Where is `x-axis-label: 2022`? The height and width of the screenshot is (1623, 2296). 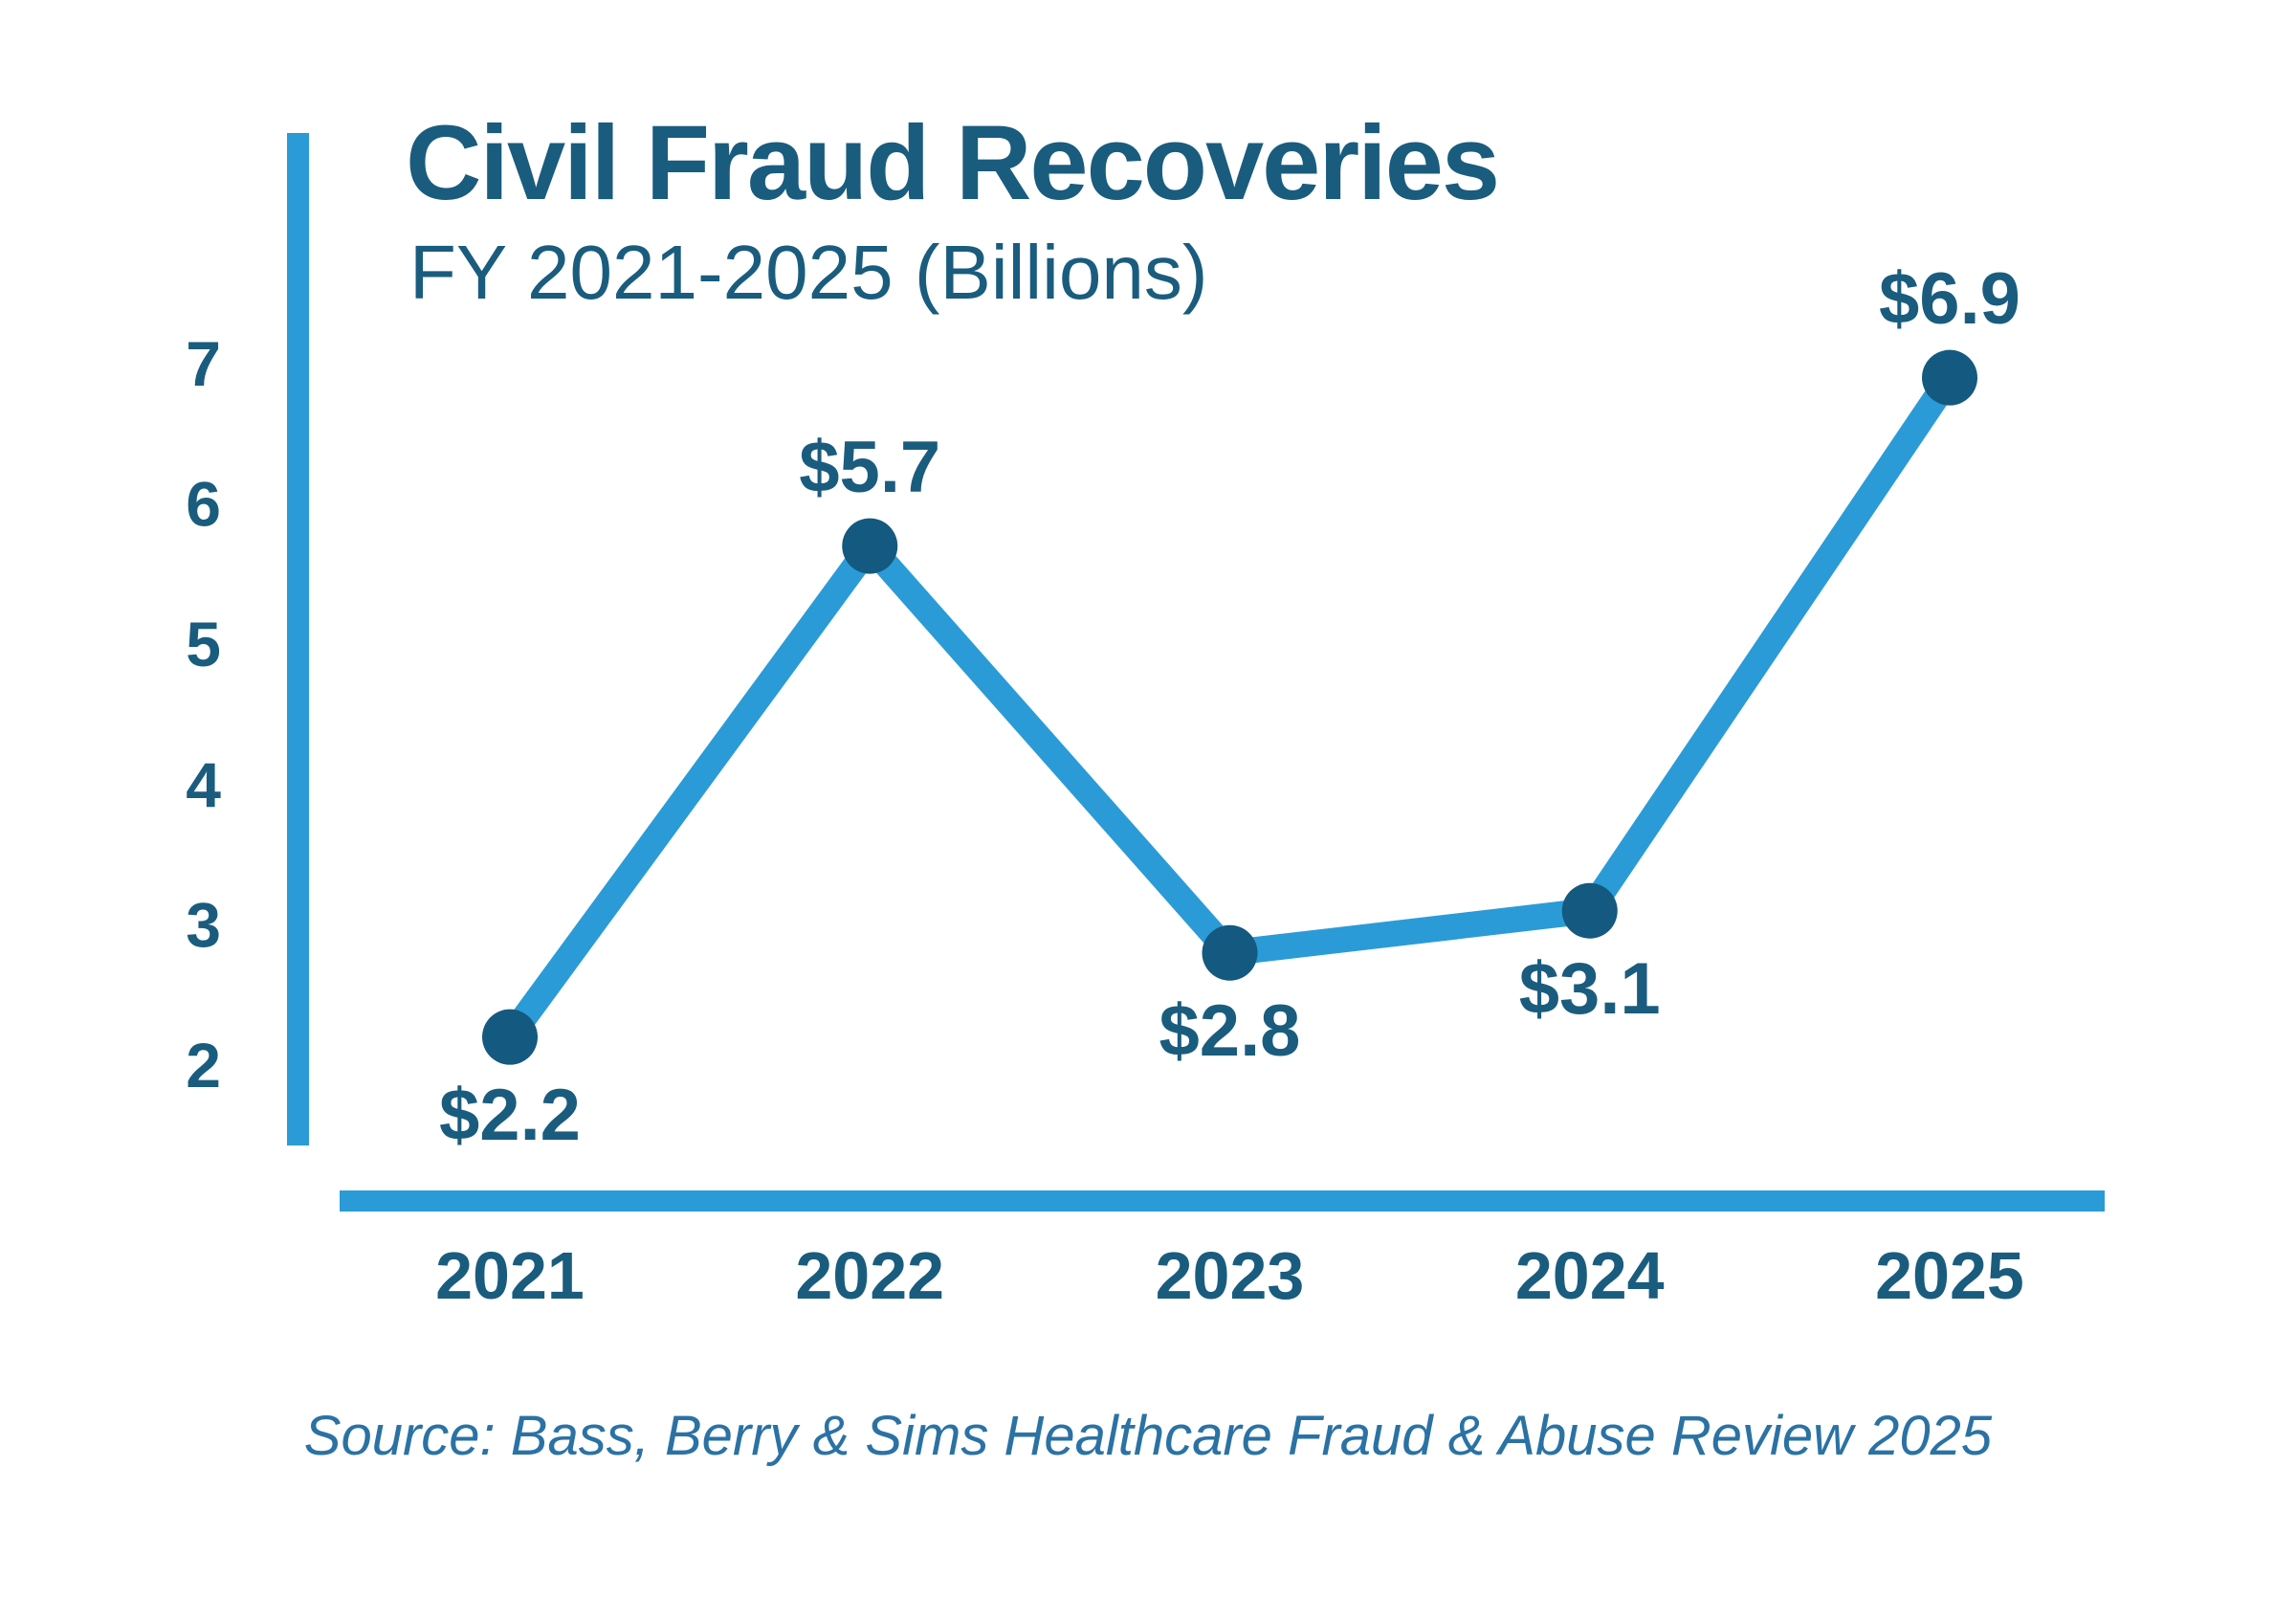
x-axis-label: 2022 is located at coordinates (869, 1275).